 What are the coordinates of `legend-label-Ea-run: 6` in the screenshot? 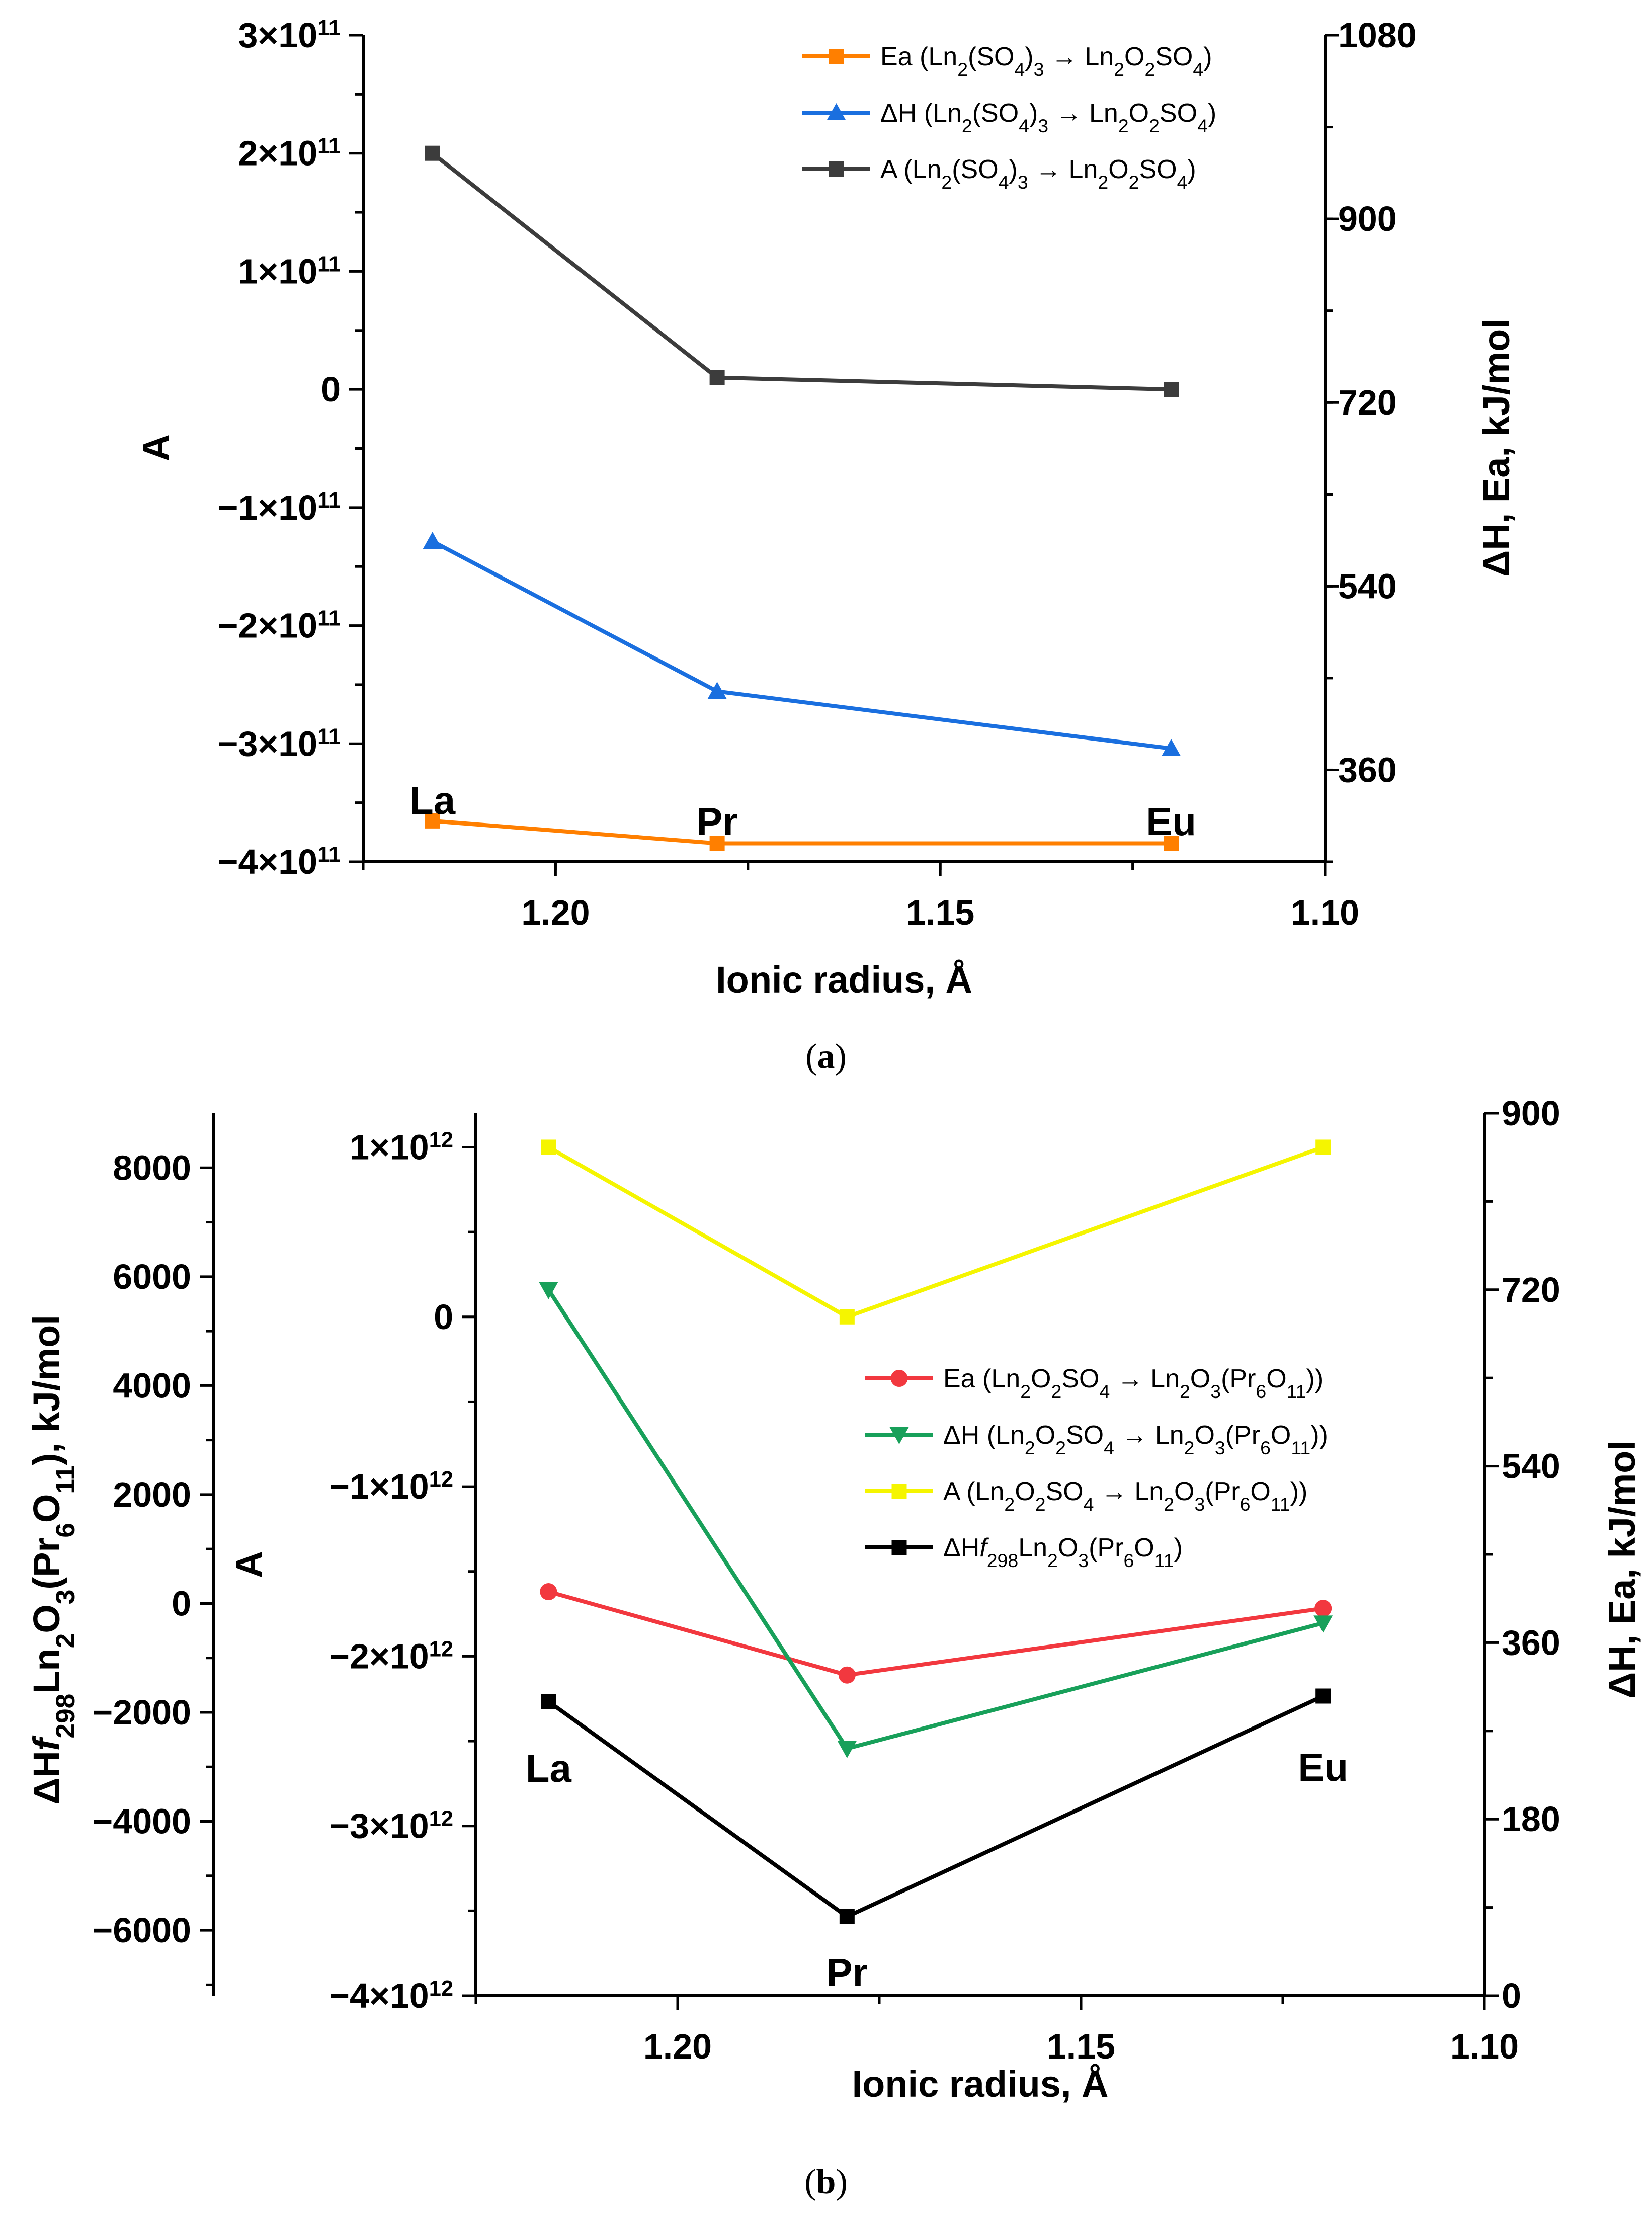 It's located at (1261, 1391).